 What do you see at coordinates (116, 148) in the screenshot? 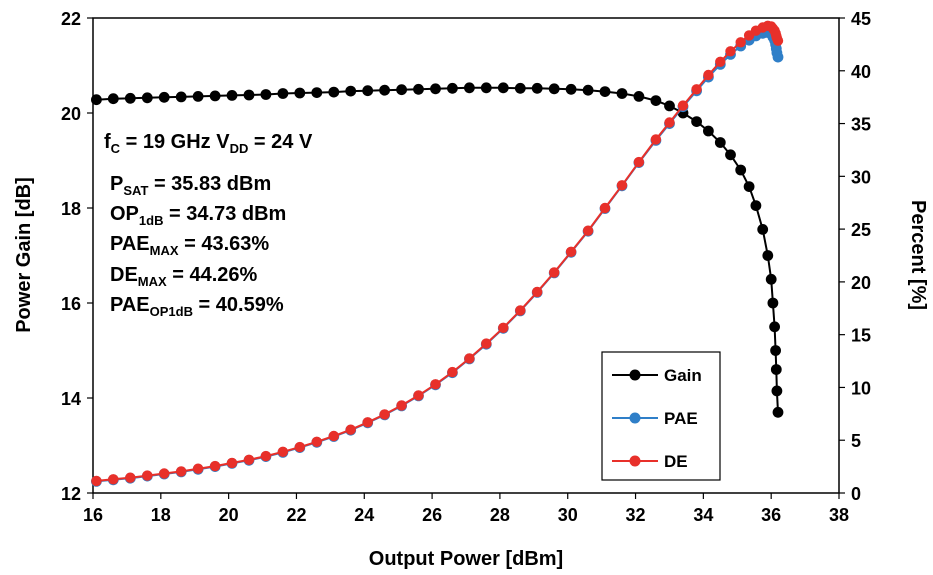
I see `annotation-part: C` at bounding box center [116, 148].